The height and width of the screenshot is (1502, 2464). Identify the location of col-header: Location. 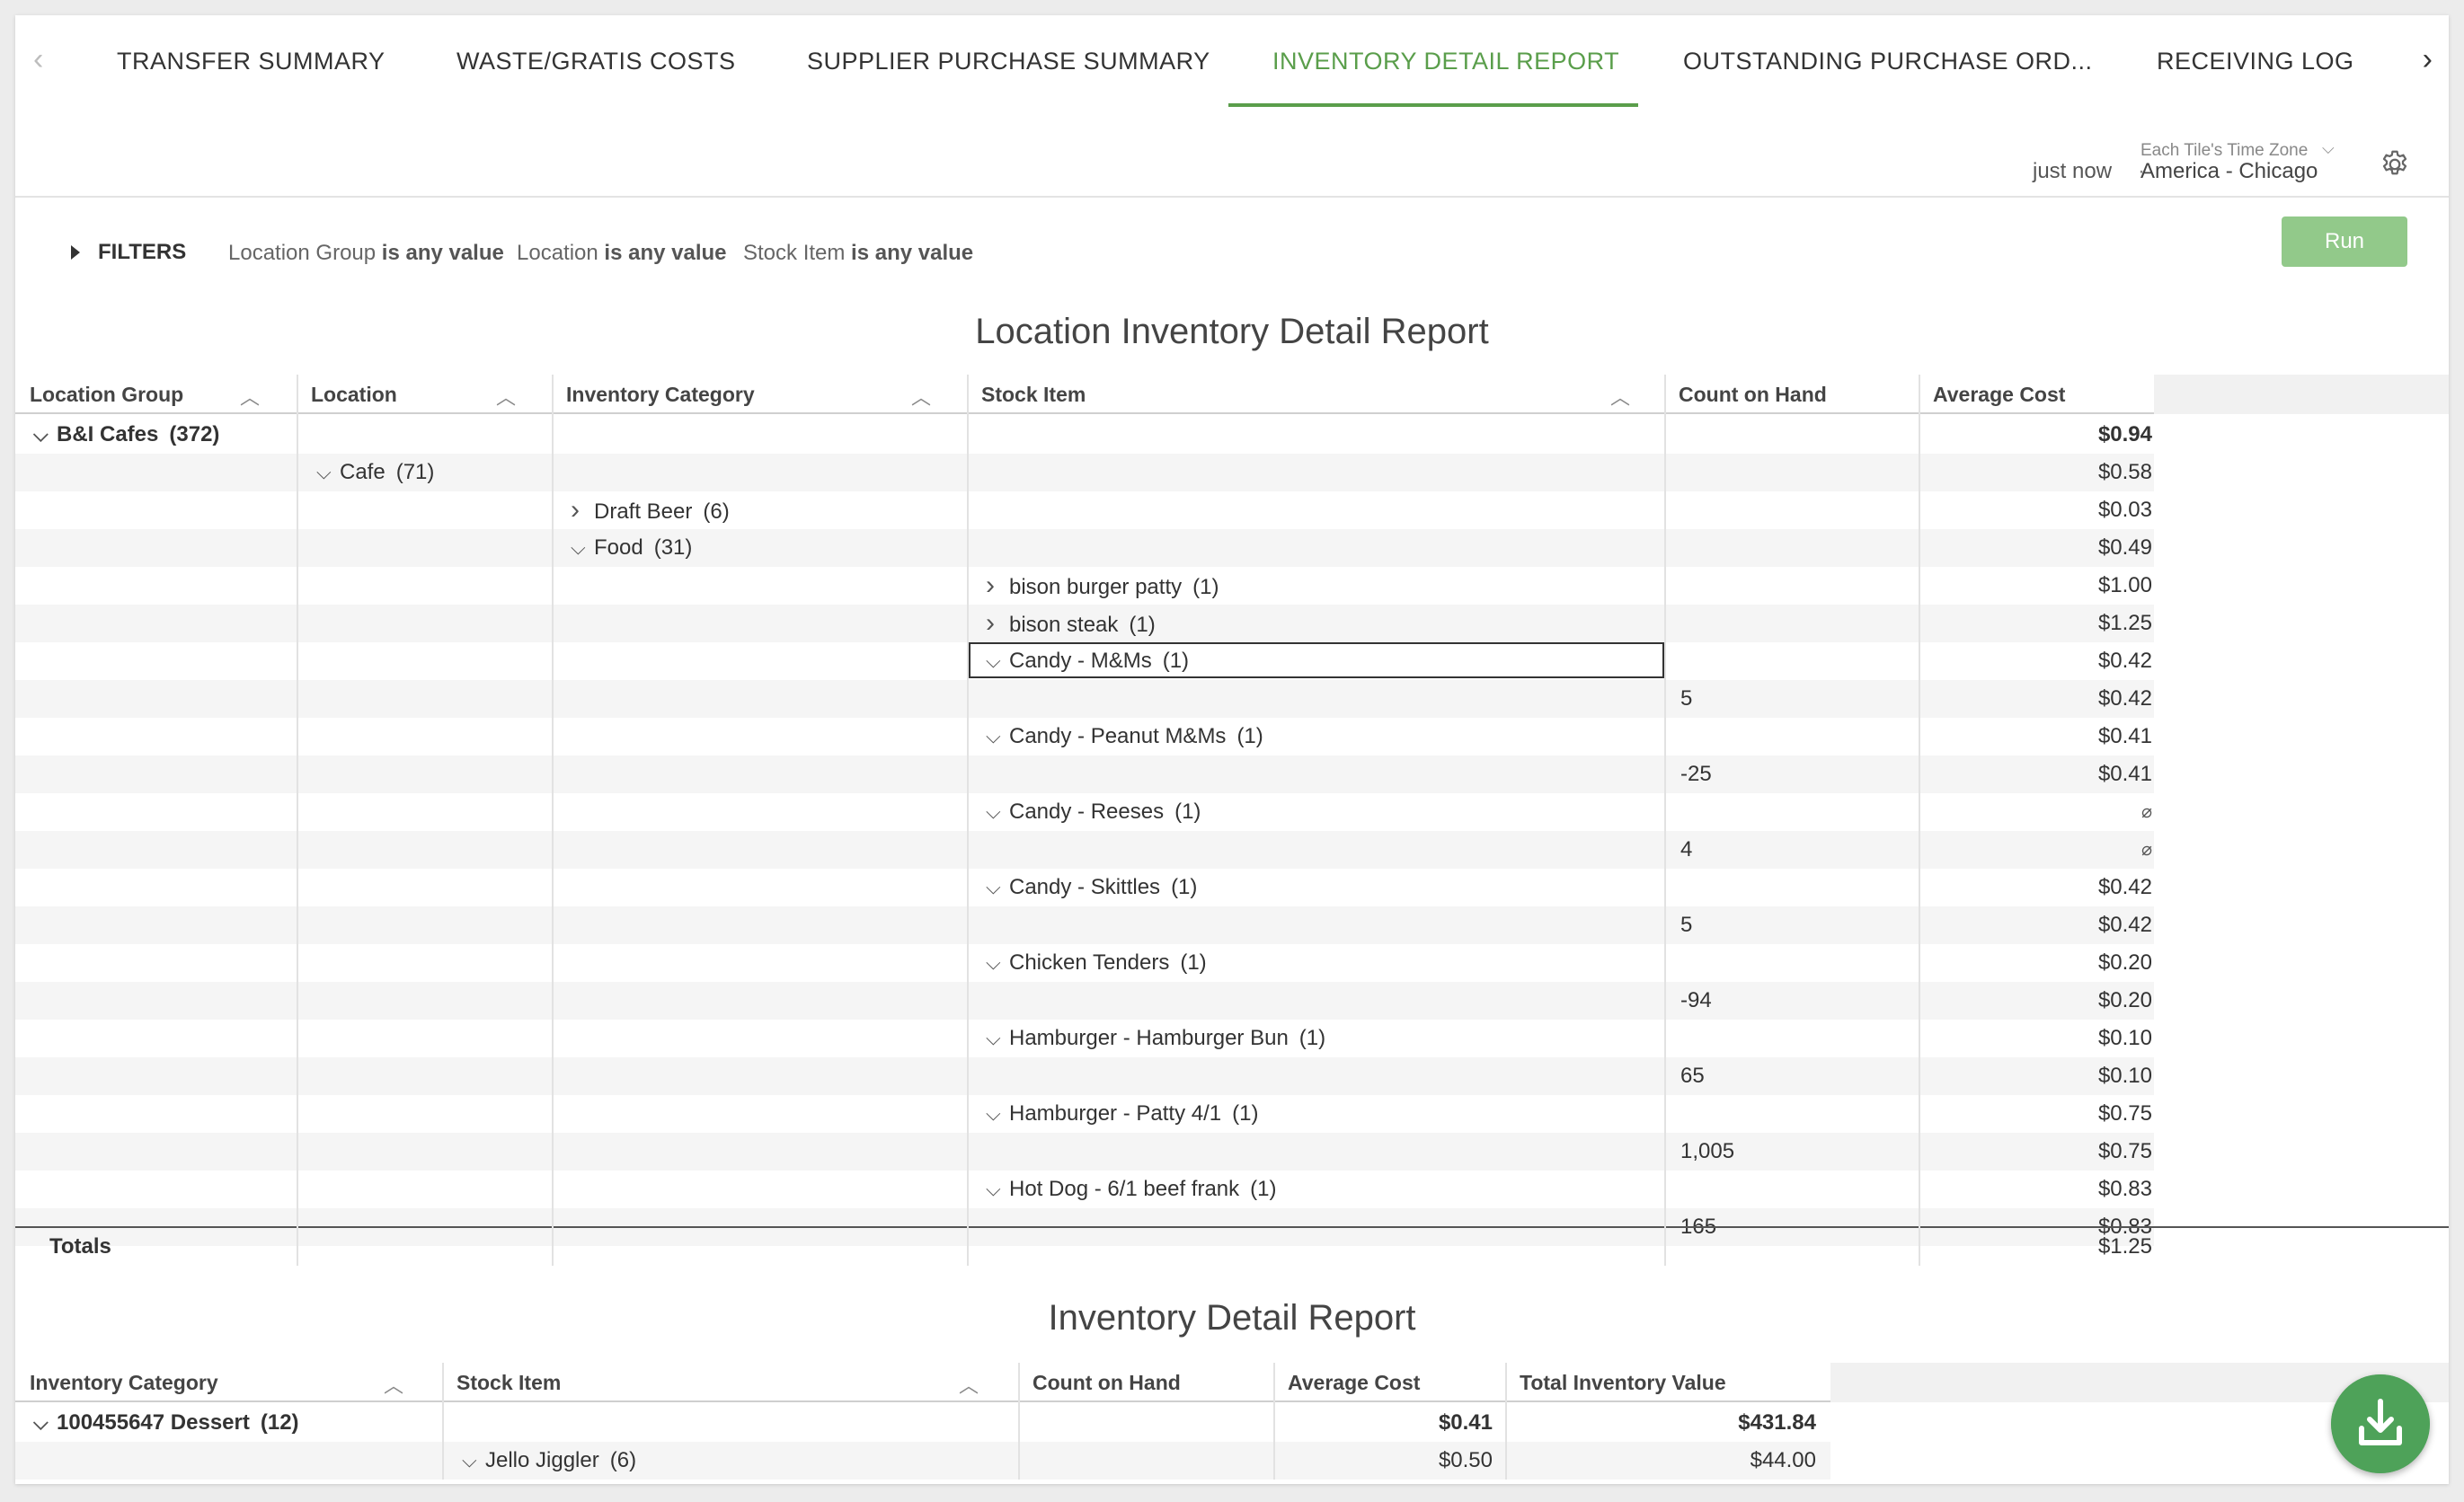
(354, 394).